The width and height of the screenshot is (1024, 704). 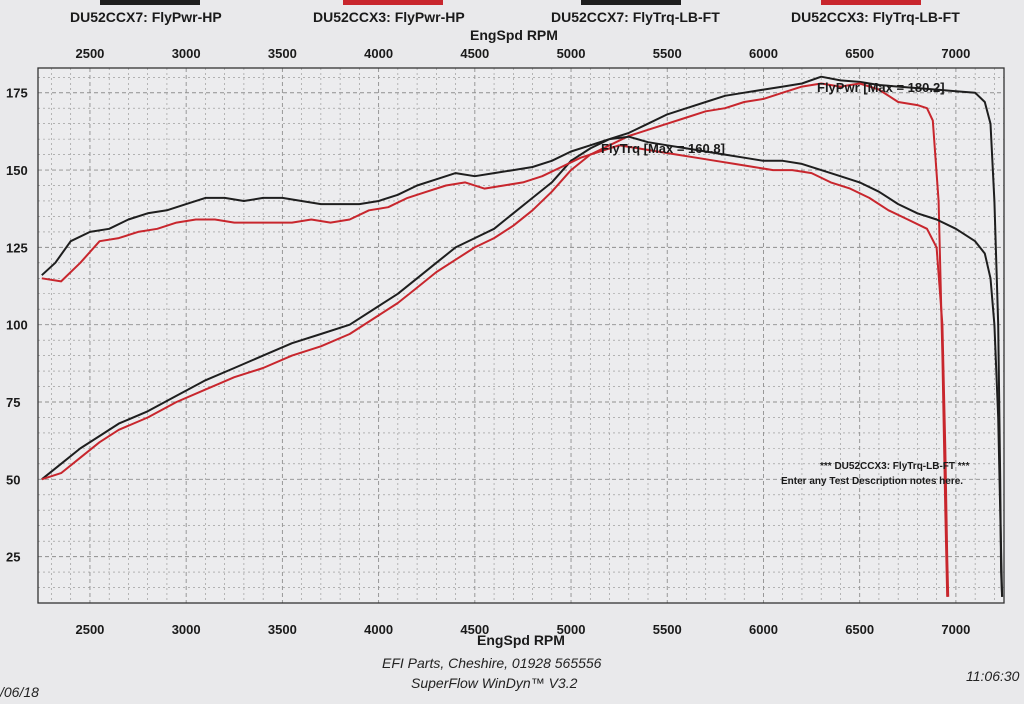 I want to click on x-tick-label-top: 6500, so click(x=859, y=53).